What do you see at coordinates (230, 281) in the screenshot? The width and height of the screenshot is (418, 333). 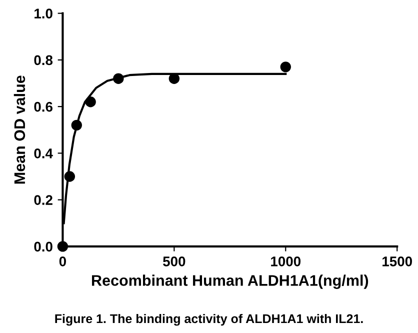 I see `x-axis-title: Recombinant Human ALDH1A1(ng/ml)` at bounding box center [230, 281].